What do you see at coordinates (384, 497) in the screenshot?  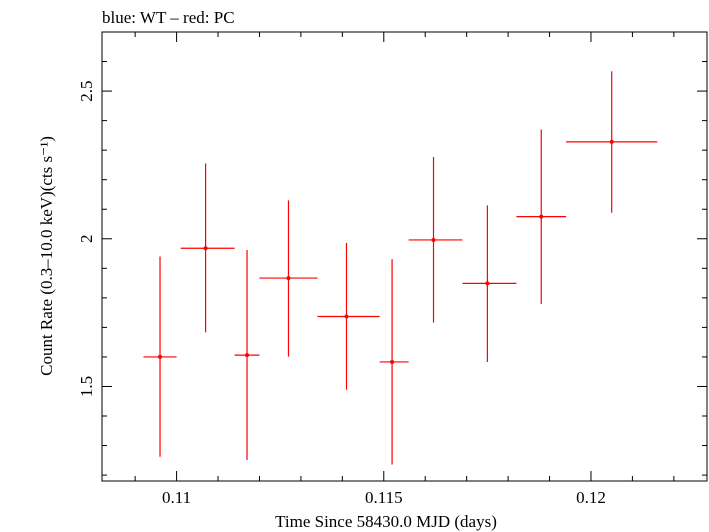 I see `x-tick-label: 0.115` at bounding box center [384, 497].